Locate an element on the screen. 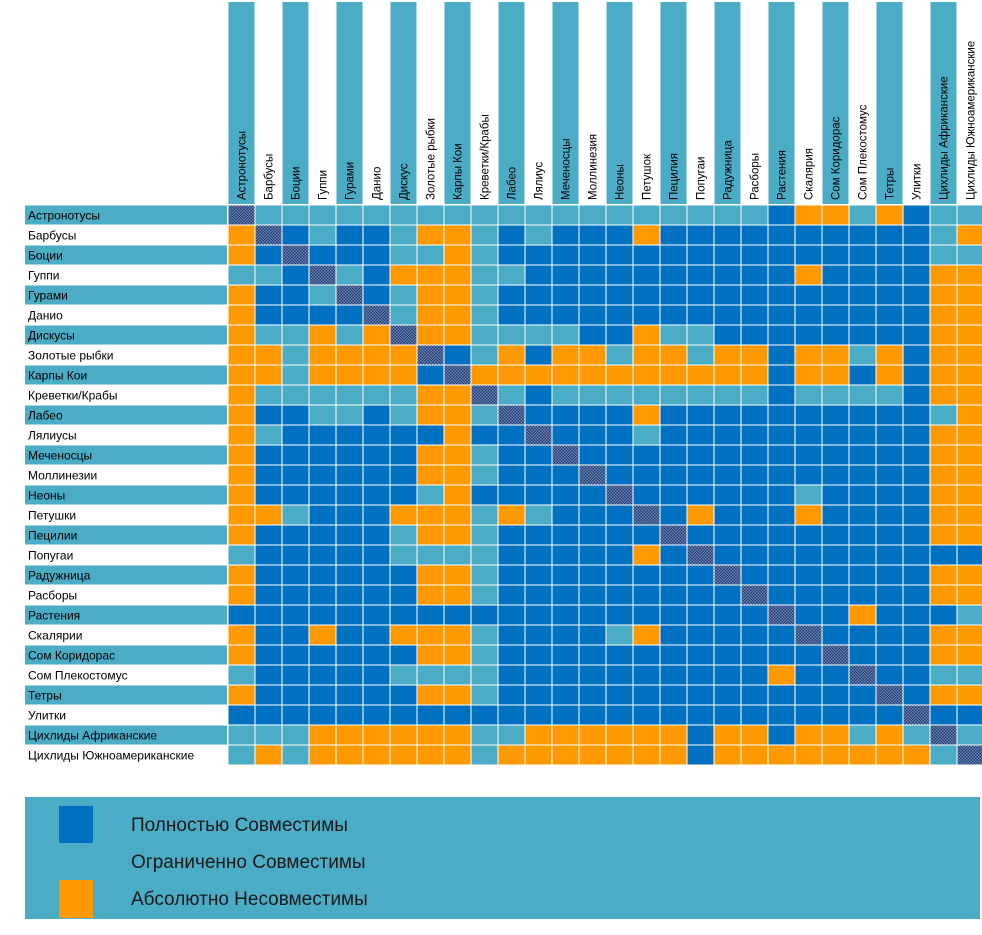 The width and height of the screenshot is (982, 935). row-label-неоны: Неоны is located at coordinates (46, 496).